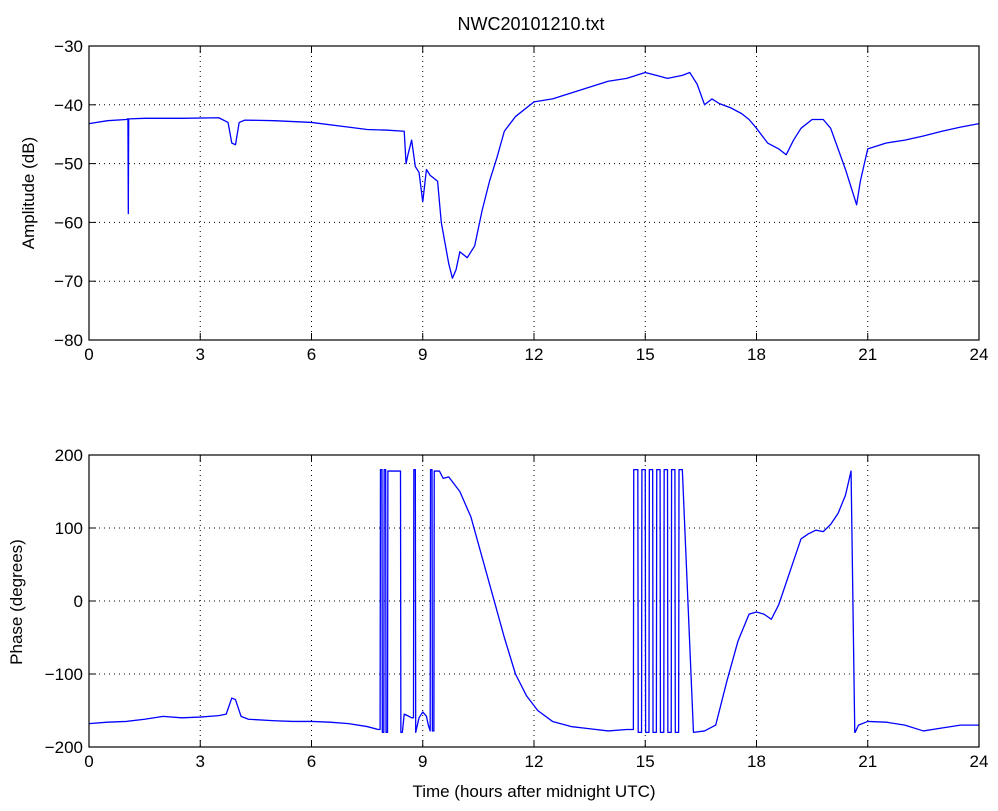  I want to click on amplitude-y-axis-label: Amplitude (dB), so click(28, 193).